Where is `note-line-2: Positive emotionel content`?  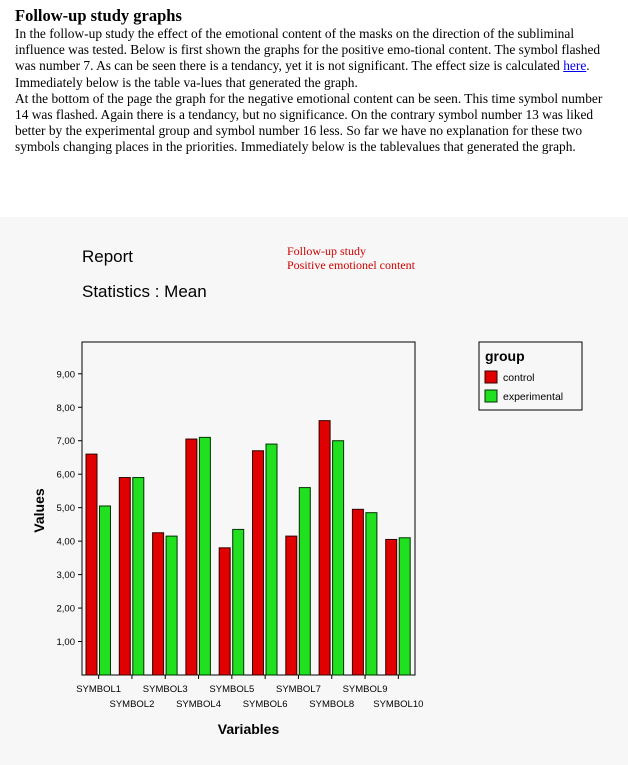
note-line-2: Positive emotionel content is located at coordinates (351, 265).